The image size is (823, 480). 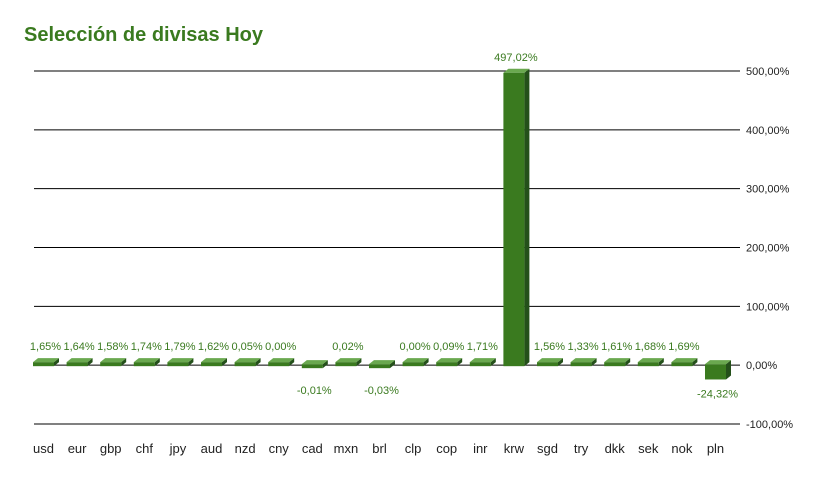 What do you see at coordinates (413, 448) in the screenshot?
I see `x-tick-label: clp` at bounding box center [413, 448].